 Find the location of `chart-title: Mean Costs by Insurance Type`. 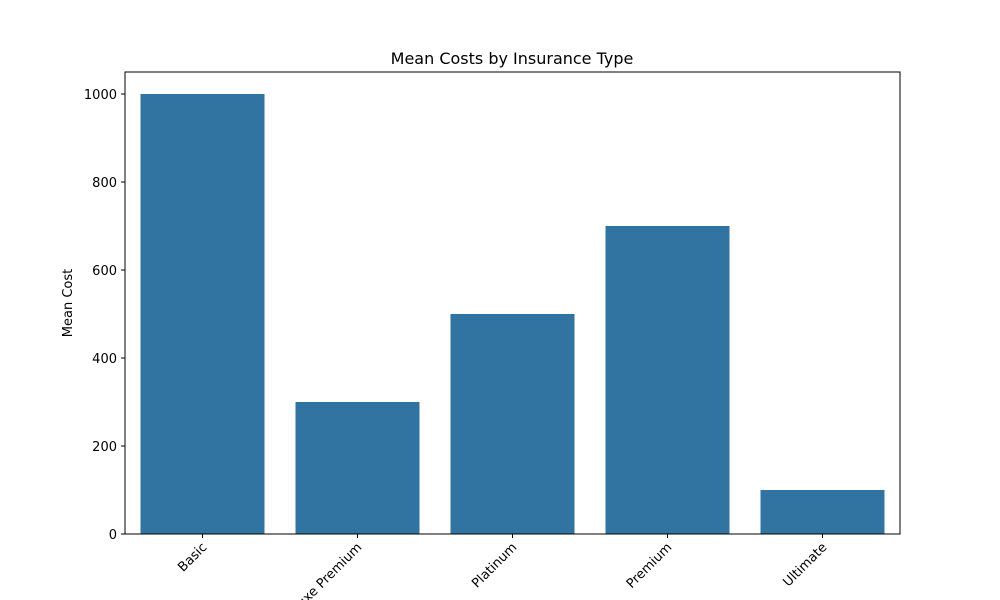

chart-title: Mean Costs by Insurance Type is located at coordinates (512, 58).